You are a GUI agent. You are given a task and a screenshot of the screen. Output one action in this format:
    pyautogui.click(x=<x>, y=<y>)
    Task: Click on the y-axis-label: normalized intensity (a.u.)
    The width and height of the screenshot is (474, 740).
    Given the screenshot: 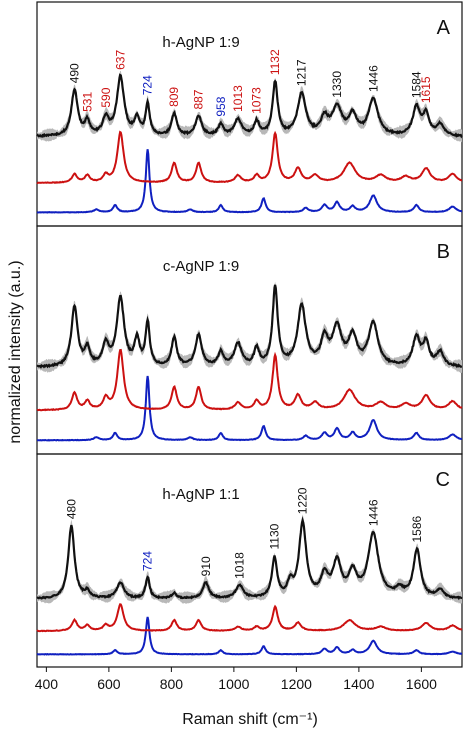 What is the action you would take?
    pyautogui.click(x=15, y=351)
    